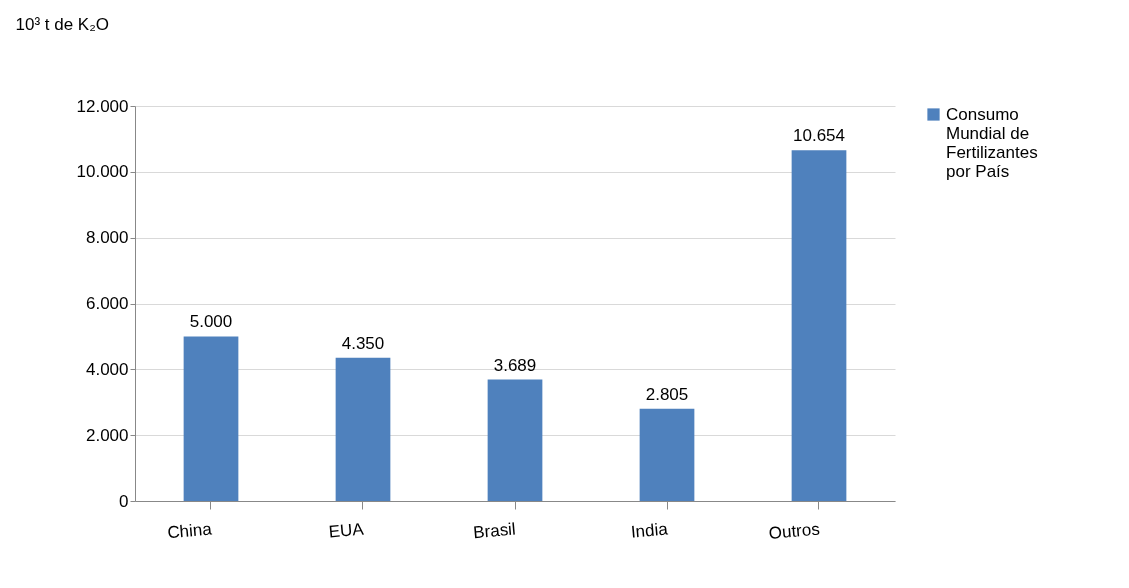  I want to click on y-tick-label: 0, so click(124, 501).